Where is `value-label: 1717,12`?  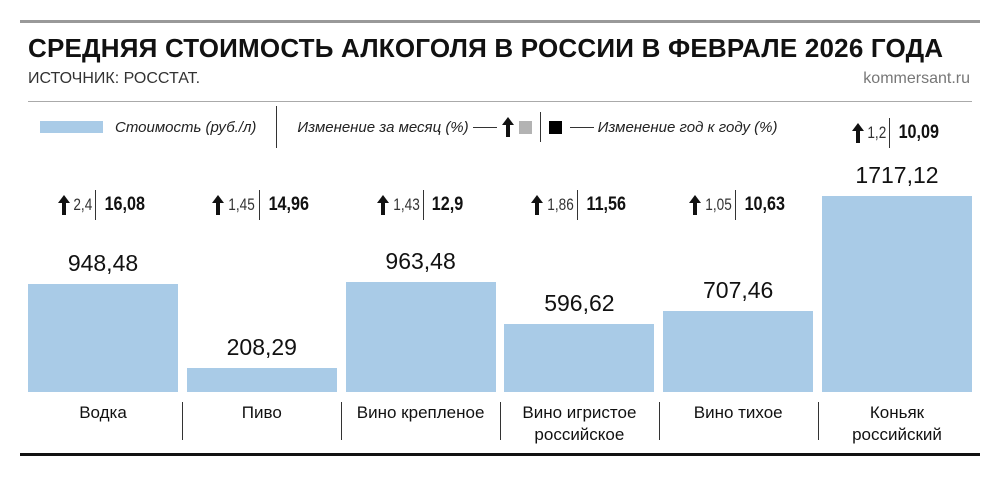
value-label: 1717,12 is located at coordinates (897, 175).